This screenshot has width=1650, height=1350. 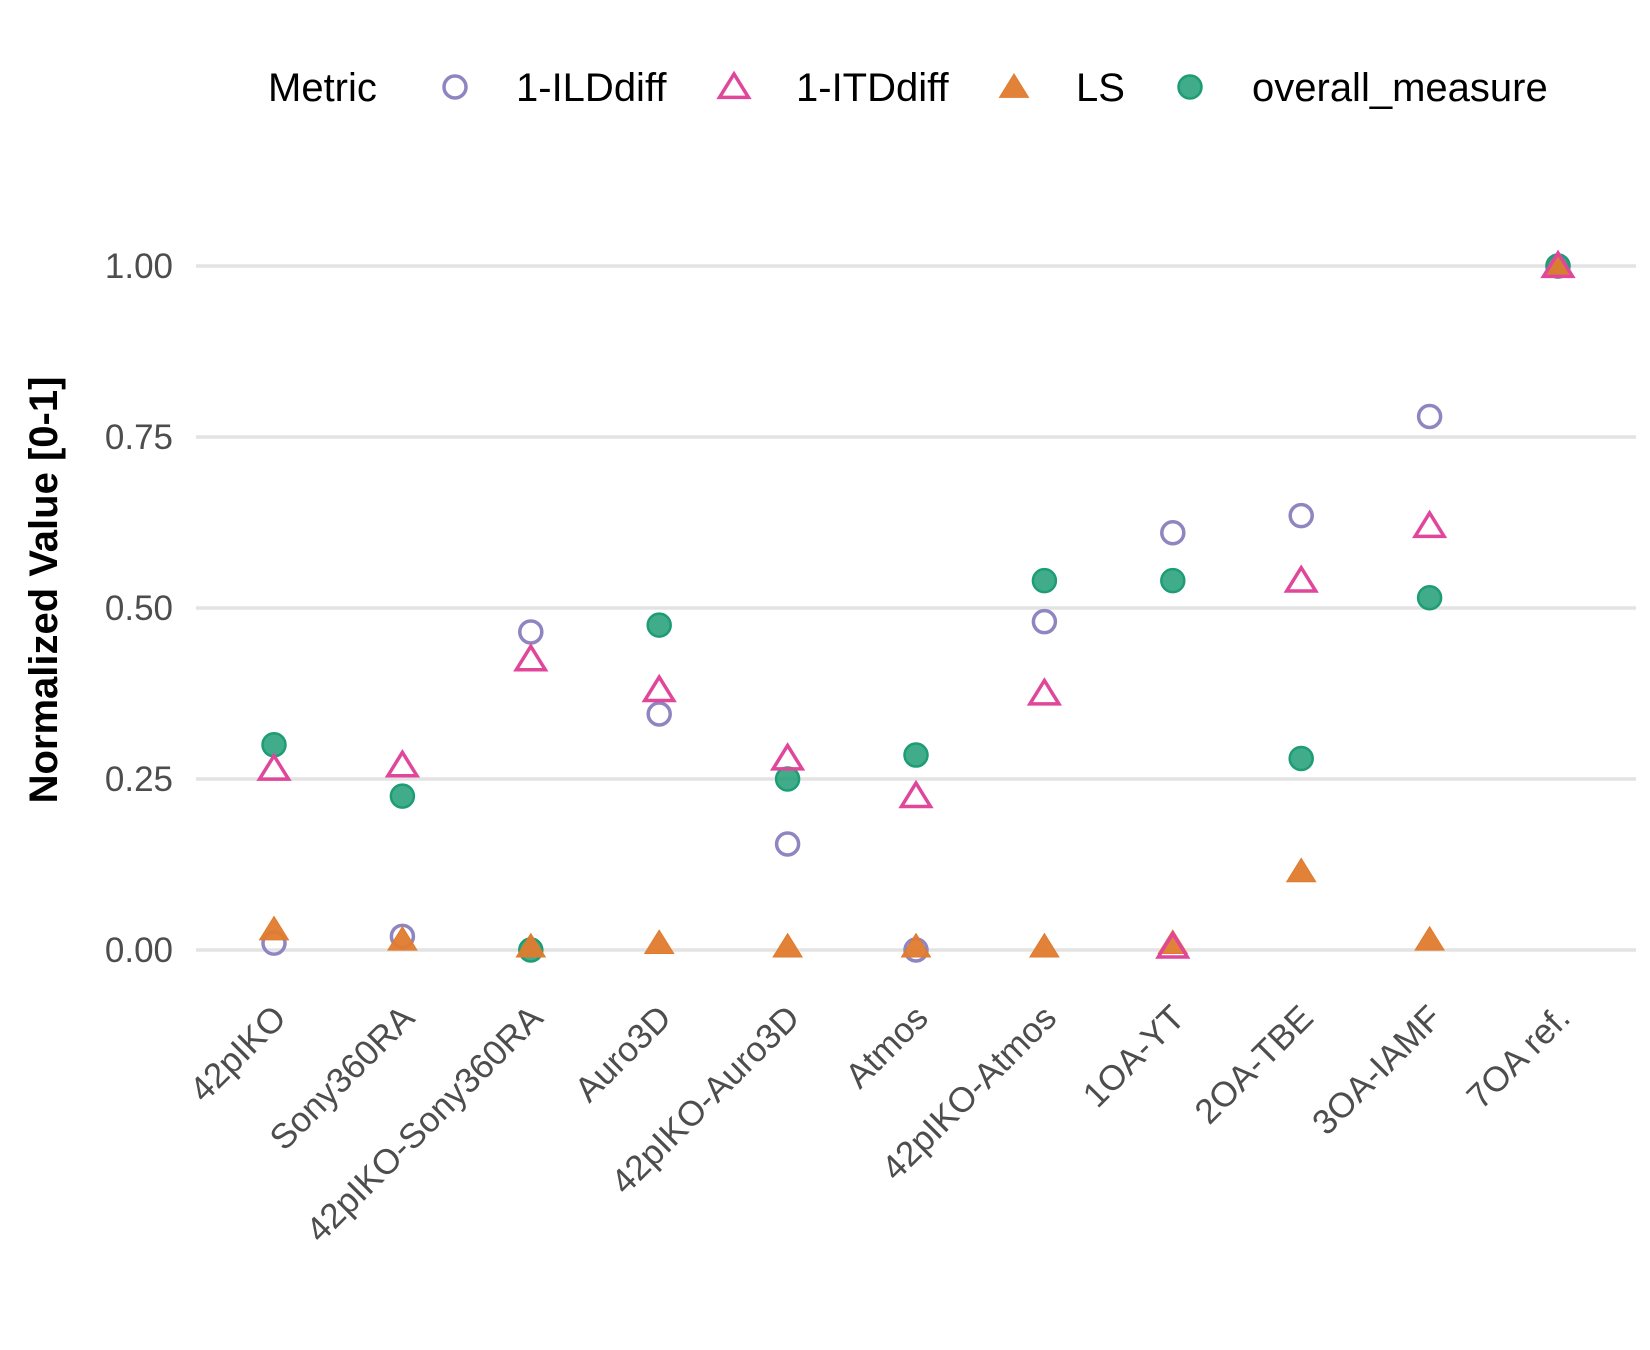 What do you see at coordinates (873, 88) in the screenshot?
I see `legend-label: 1-ITDdiff` at bounding box center [873, 88].